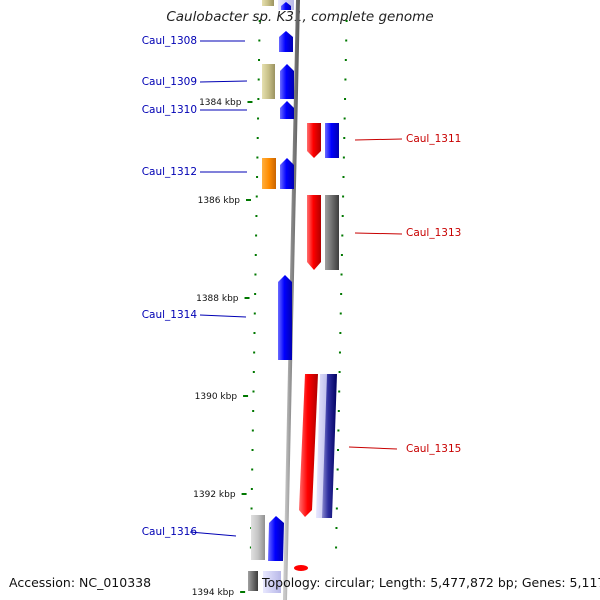 The image size is (600, 600). Describe the element at coordinates (298, 284) in the screenshot. I see `position-dots` at that location.